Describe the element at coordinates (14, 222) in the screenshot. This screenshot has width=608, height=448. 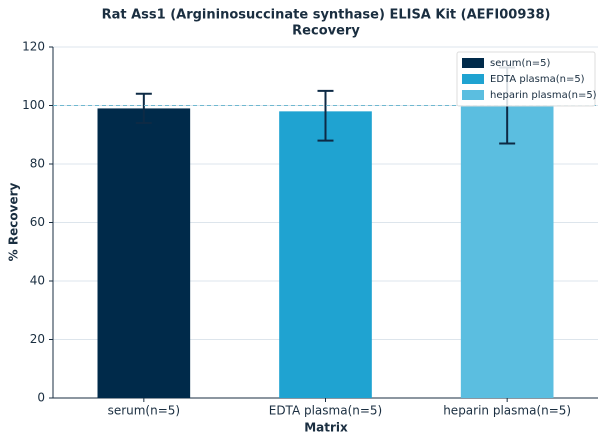
I see `y-axis-label: % Recovery` at that location.